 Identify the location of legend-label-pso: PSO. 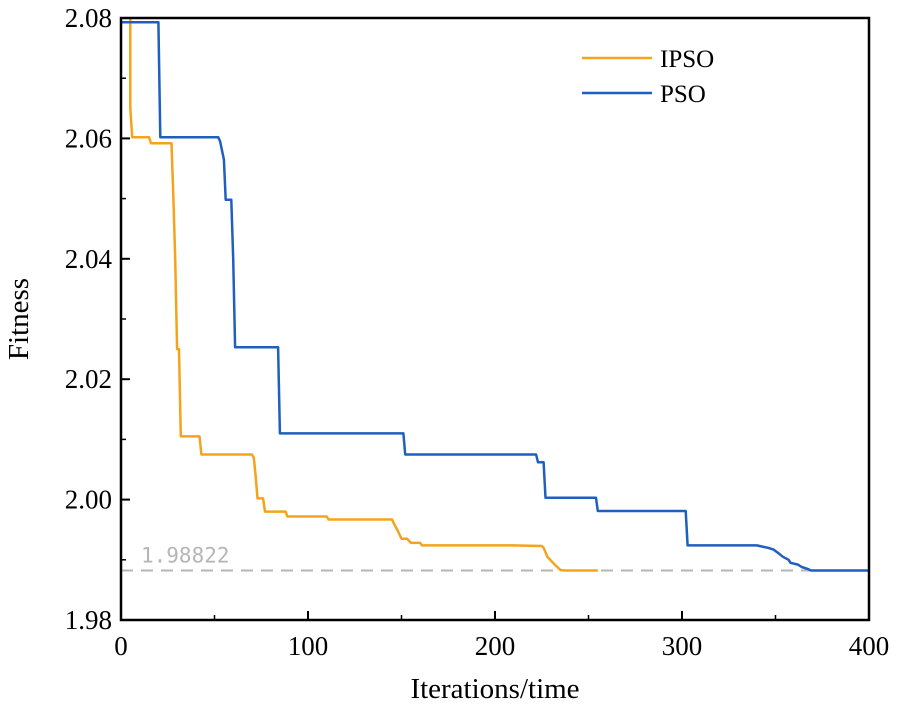
(683, 94).